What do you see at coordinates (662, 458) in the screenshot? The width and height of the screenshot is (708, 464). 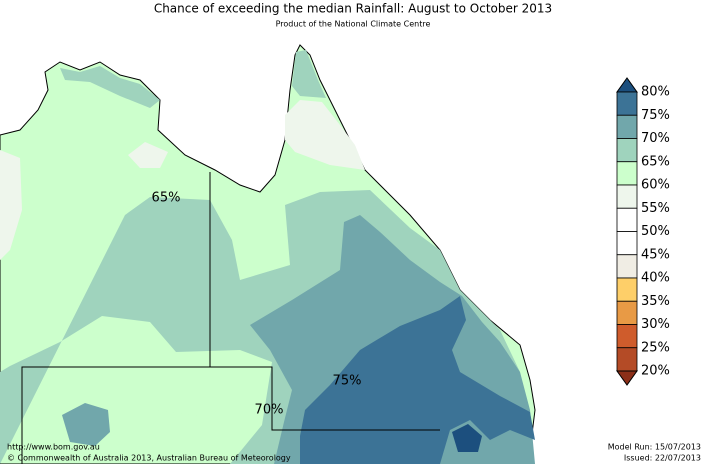 I see `issued: Issued: 22/07/2013` at bounding box center [662, 458].